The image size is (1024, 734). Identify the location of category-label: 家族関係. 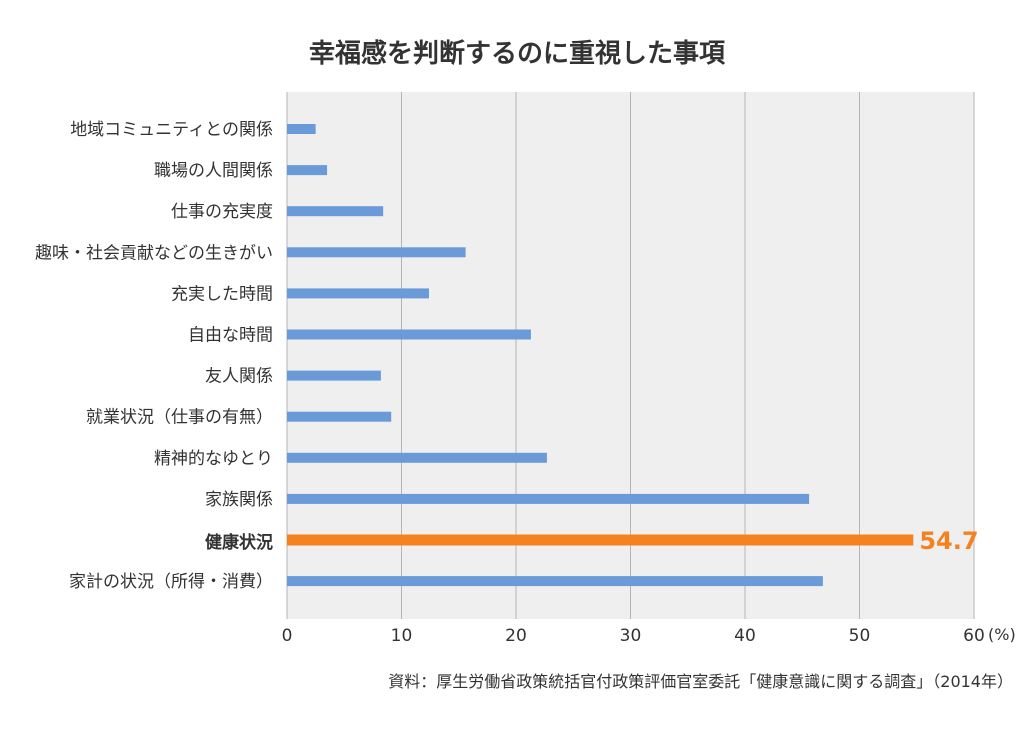
(239, 500).